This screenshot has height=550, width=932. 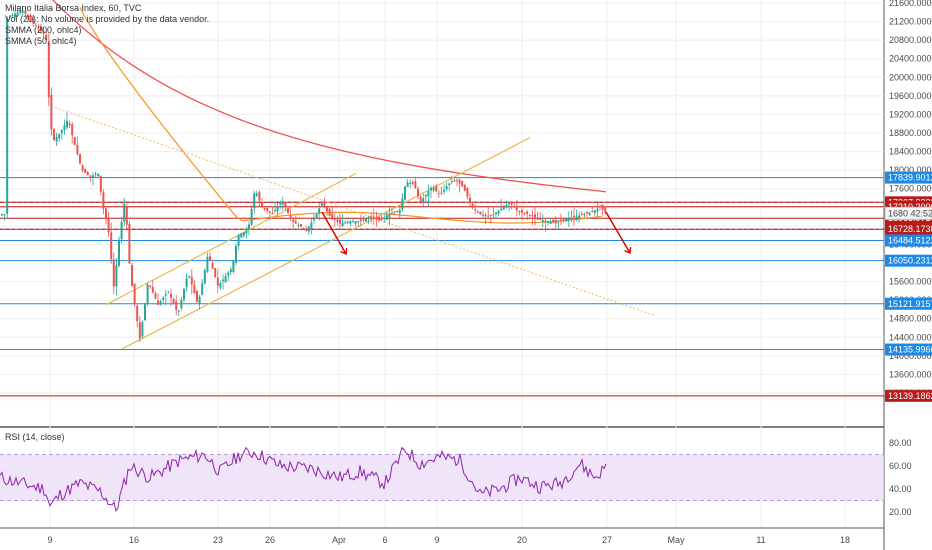 I want to click on x-tick-label: 16, so click(x=134, y=540).